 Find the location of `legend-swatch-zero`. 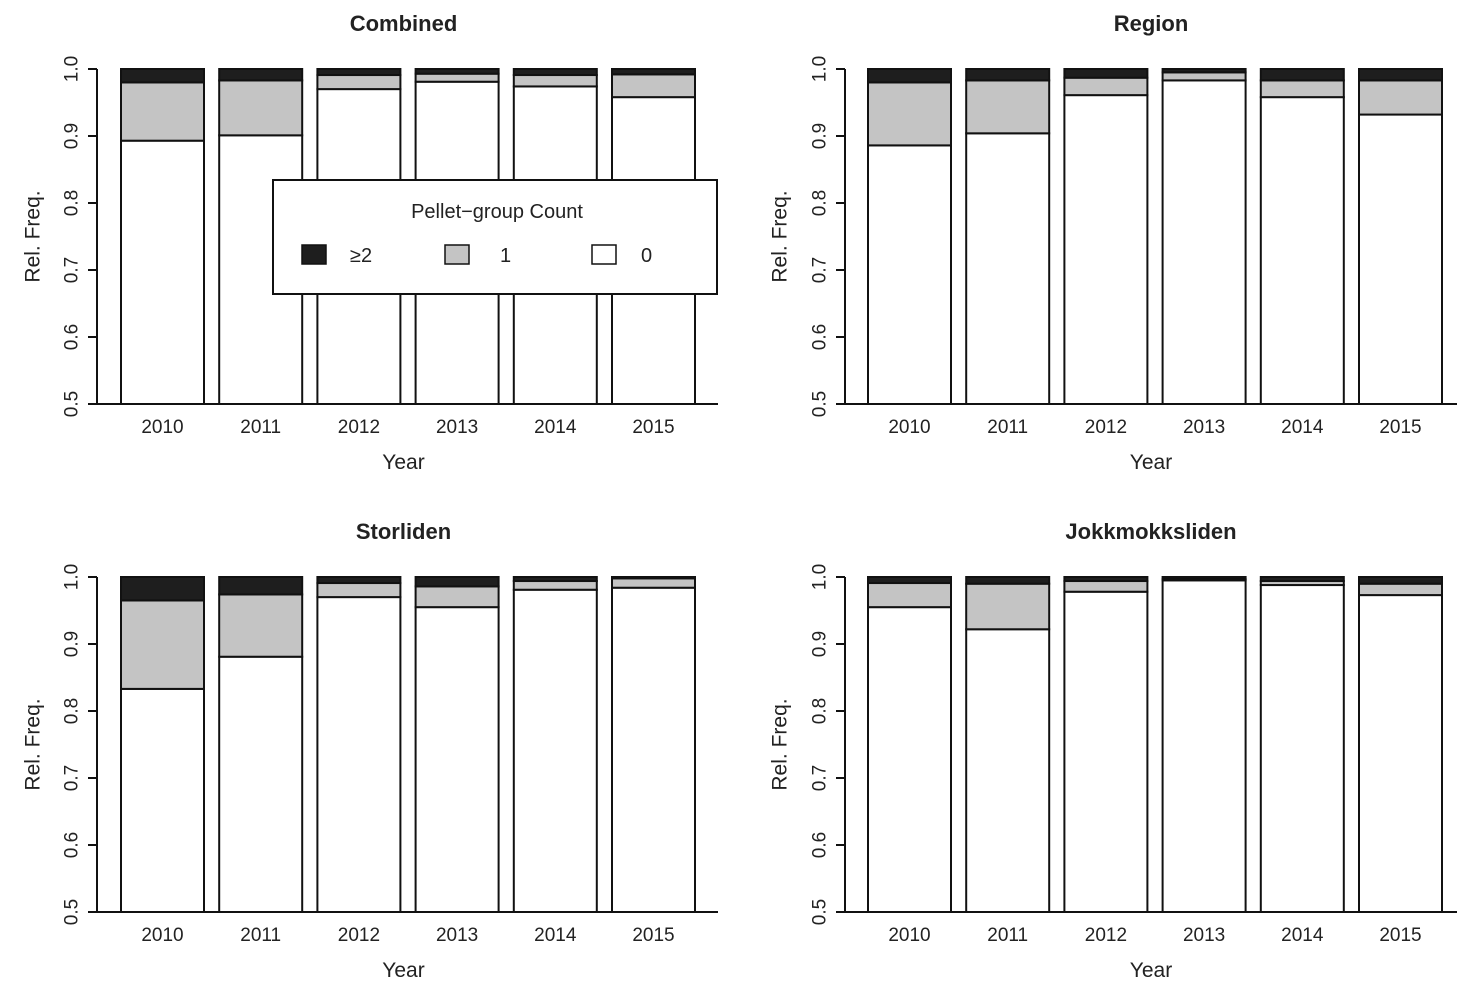

legend-swatch-zero is located at coordinates (604, 254).